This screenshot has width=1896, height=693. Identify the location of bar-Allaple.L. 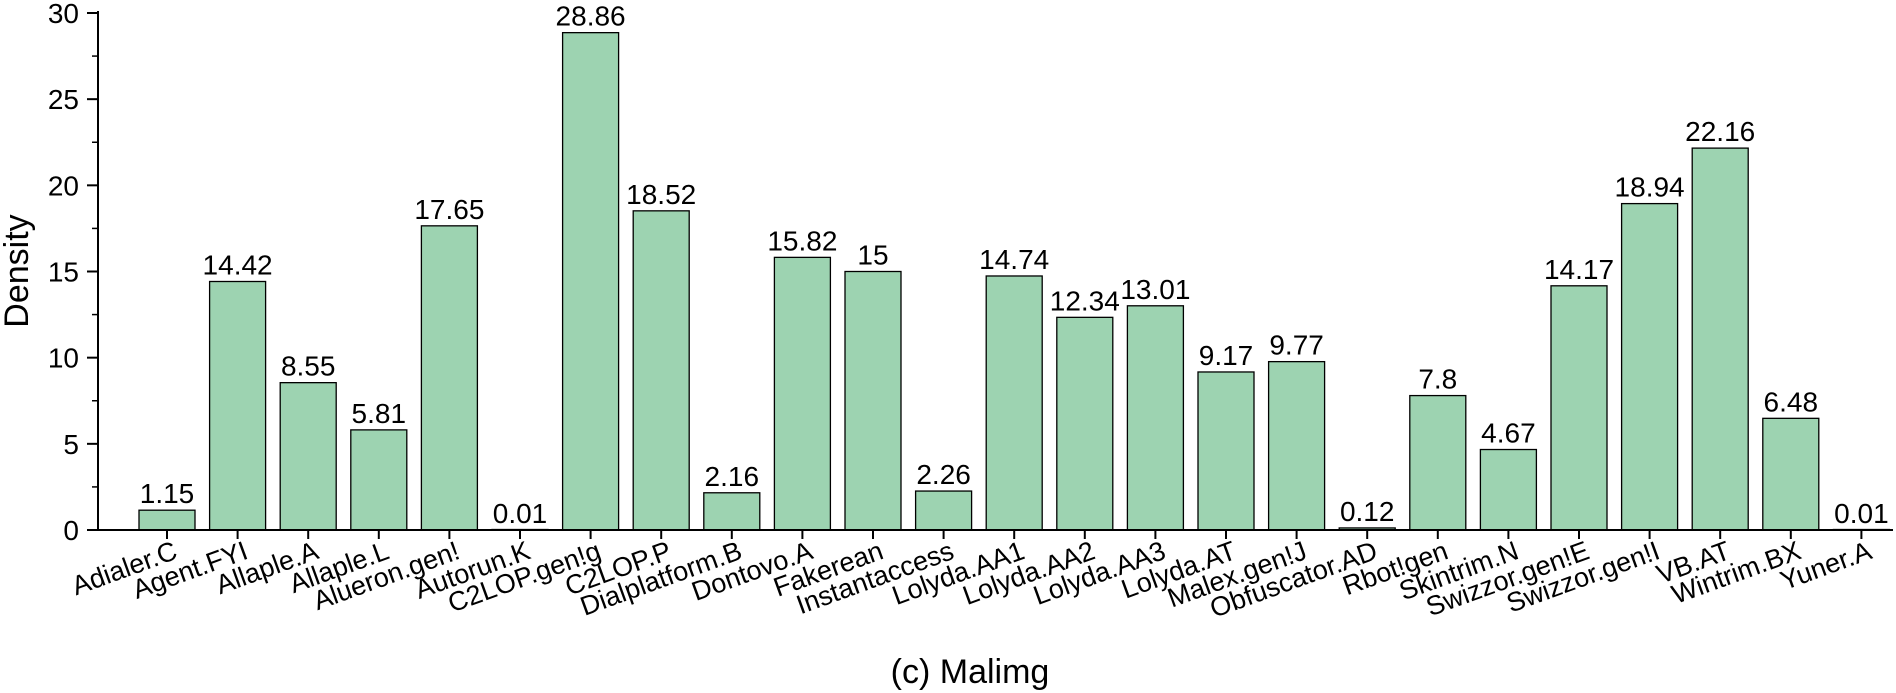
(379, 480).